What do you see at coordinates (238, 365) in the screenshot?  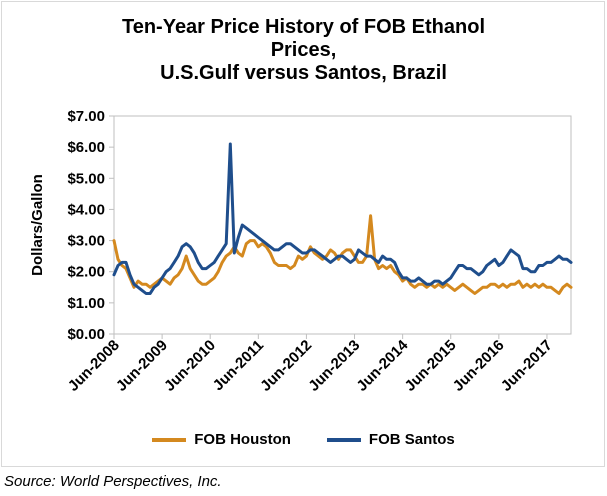 I see `x-tick-label: Jun-2011` at bounding box center [238, 365].